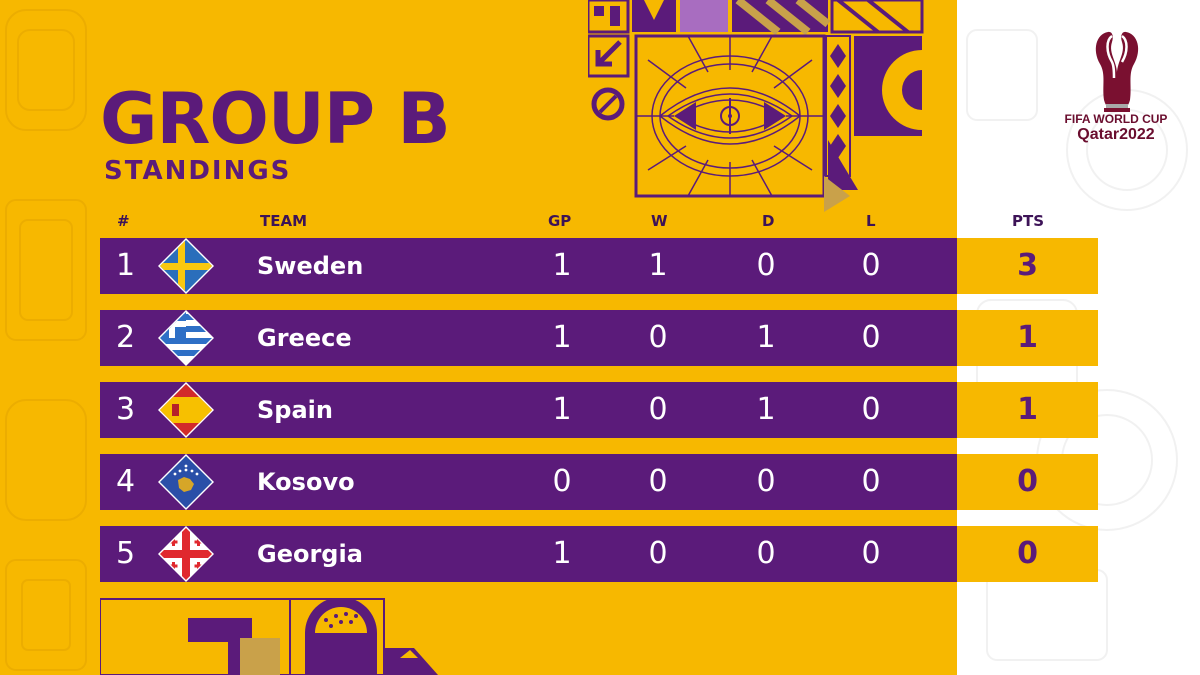 Image resolution: width=1200 pixels, height=675 pixels. What do you see at coordinates (562, 481) in the screenshot?
I see `row-gp: 0` at bounding box center [562, 481].